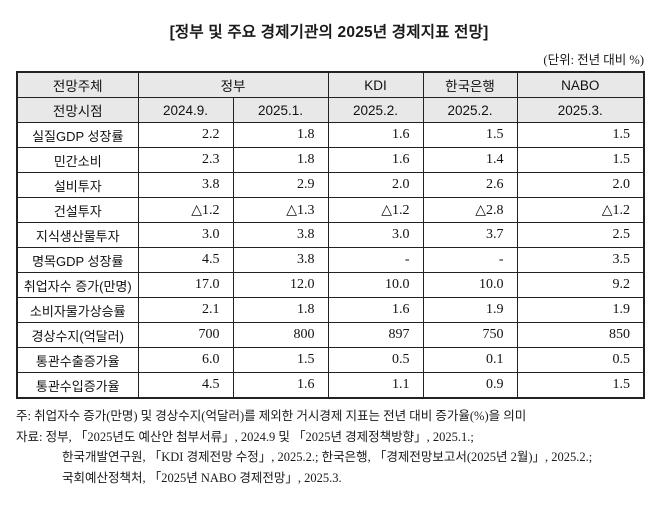  I want to click on cell-value: 6.0, so click(185, 360).